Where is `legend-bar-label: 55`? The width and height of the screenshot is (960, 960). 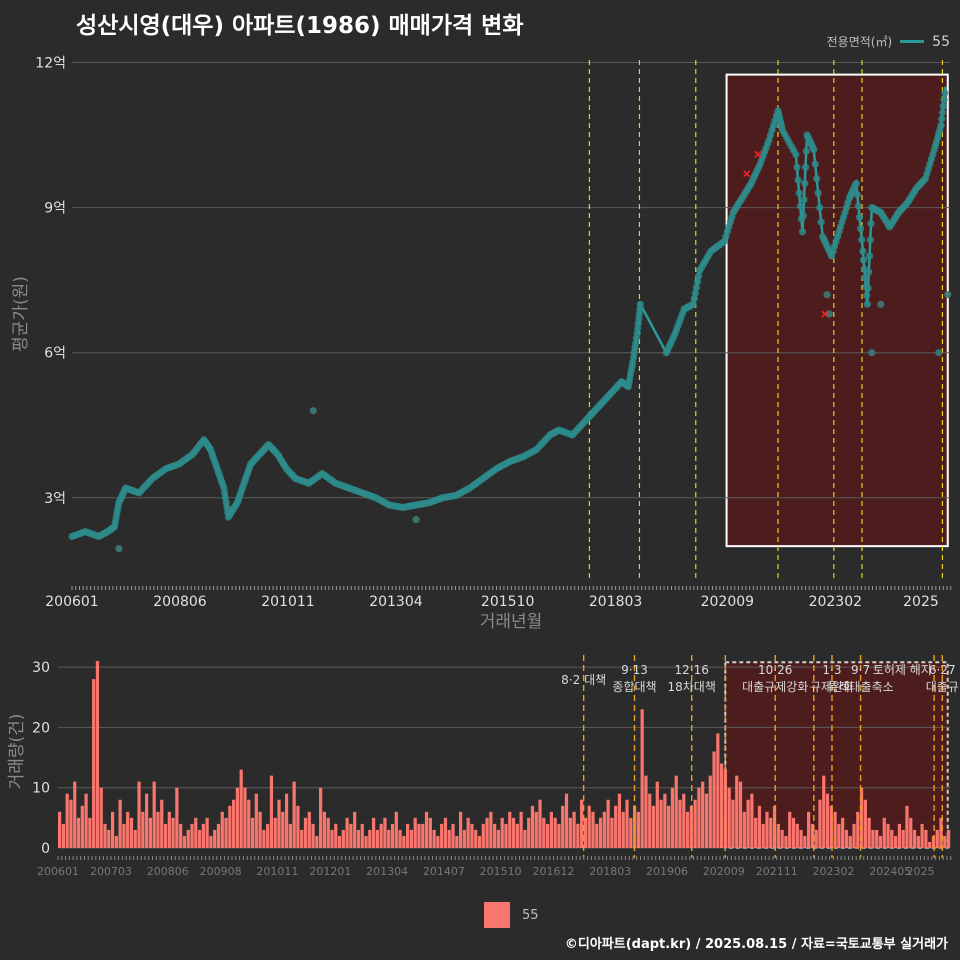
legend-bar-label: 55 is located at coordinates (530, 915).